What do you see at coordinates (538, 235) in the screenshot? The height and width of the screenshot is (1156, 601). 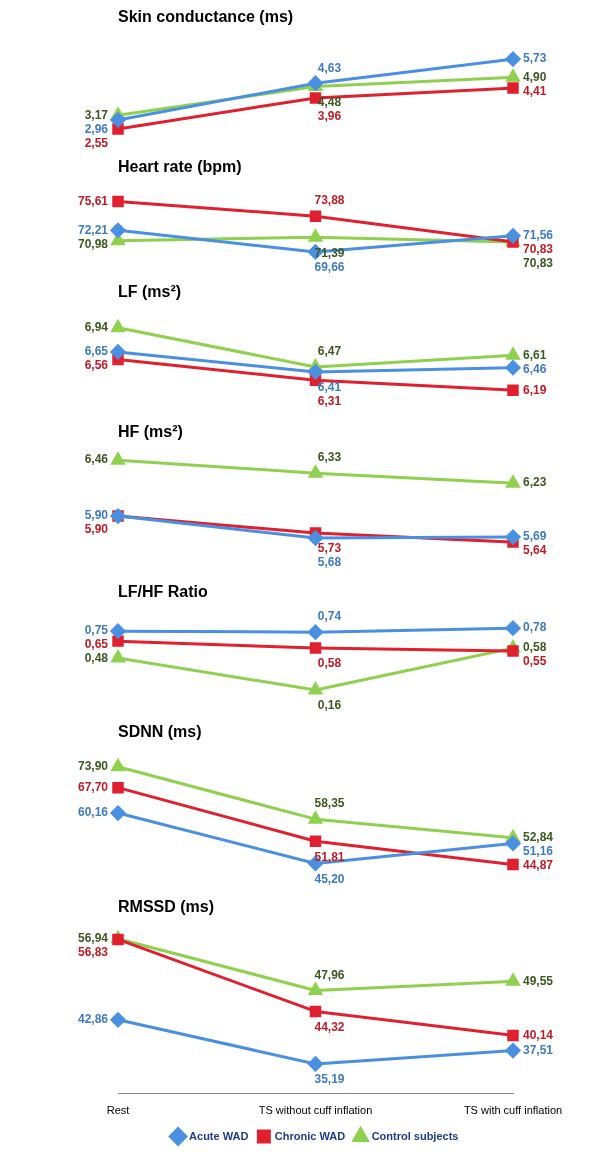 I see `data-label: 71,56` at bounding box center [538, 235].